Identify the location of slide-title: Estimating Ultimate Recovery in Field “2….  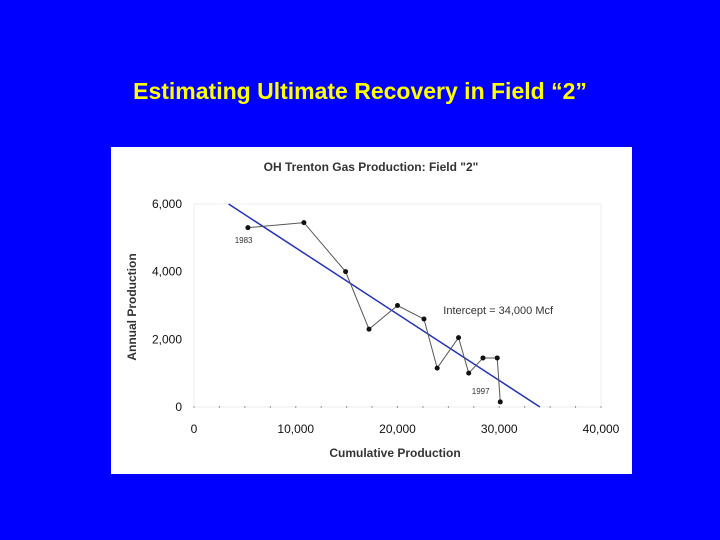
(360, 91).